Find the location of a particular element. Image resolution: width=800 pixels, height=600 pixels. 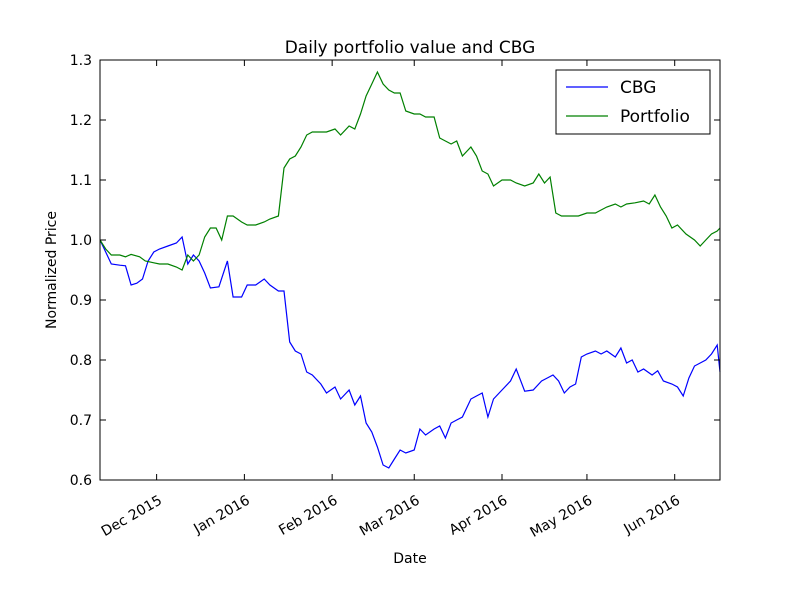

legend-label-portfolio: Portfolio is located at coordinates (655, 117).